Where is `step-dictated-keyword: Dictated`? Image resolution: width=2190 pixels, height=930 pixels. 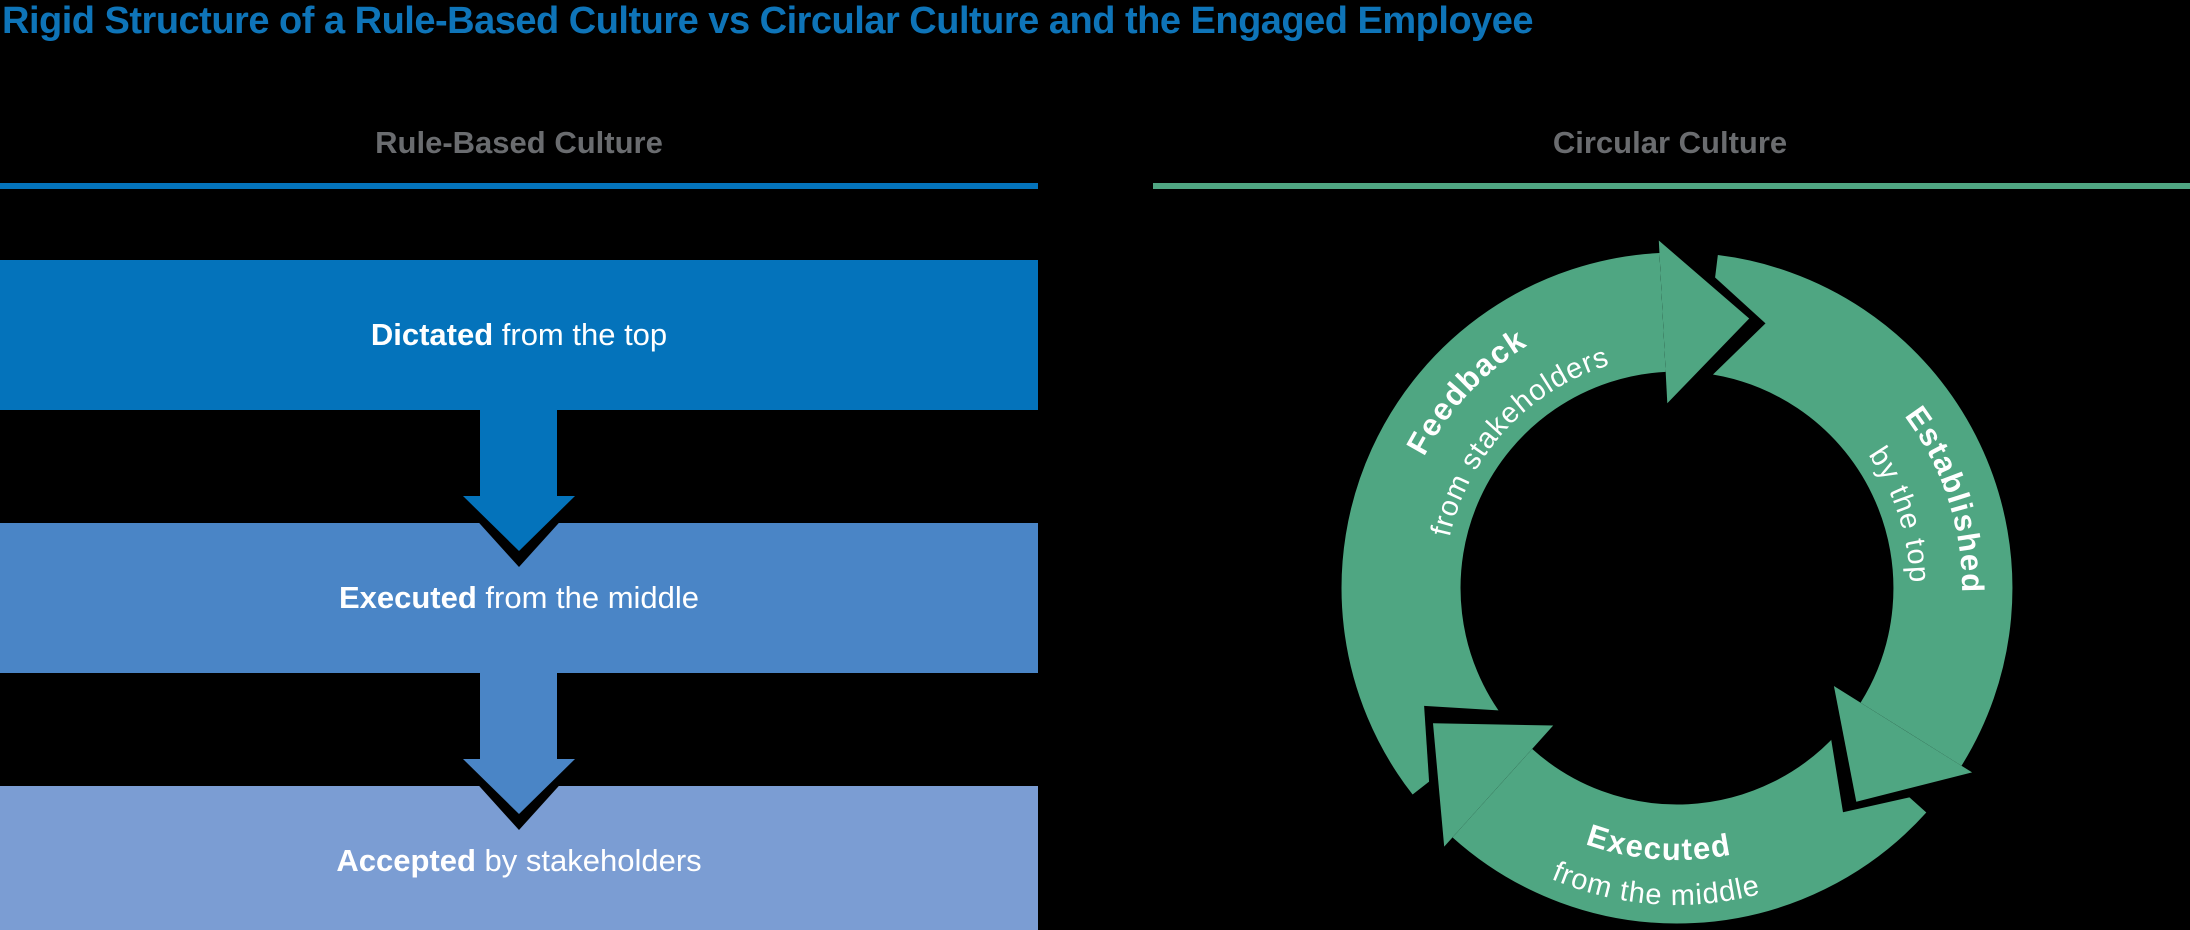 step-dictated-keyword: Dictated is located at coordinates (432, 334).